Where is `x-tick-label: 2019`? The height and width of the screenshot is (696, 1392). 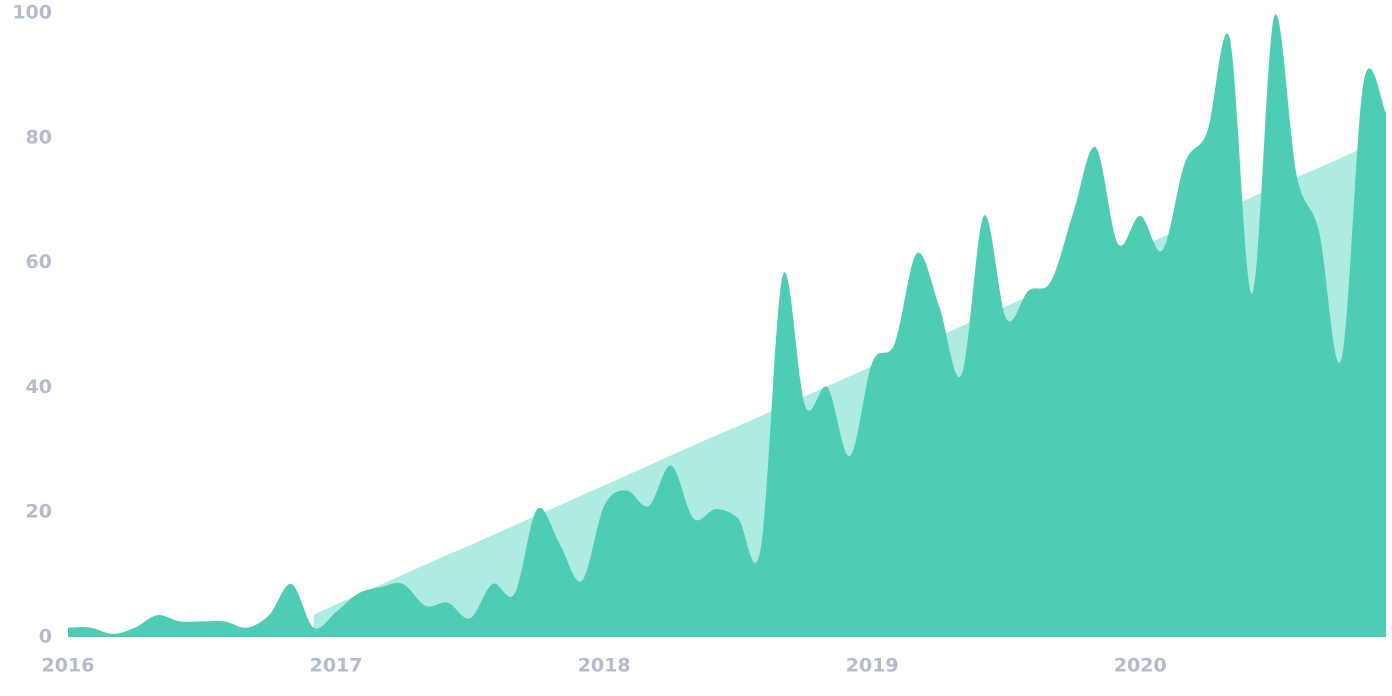 x-tick-label: 2019 is located at coordinates (872, 666).